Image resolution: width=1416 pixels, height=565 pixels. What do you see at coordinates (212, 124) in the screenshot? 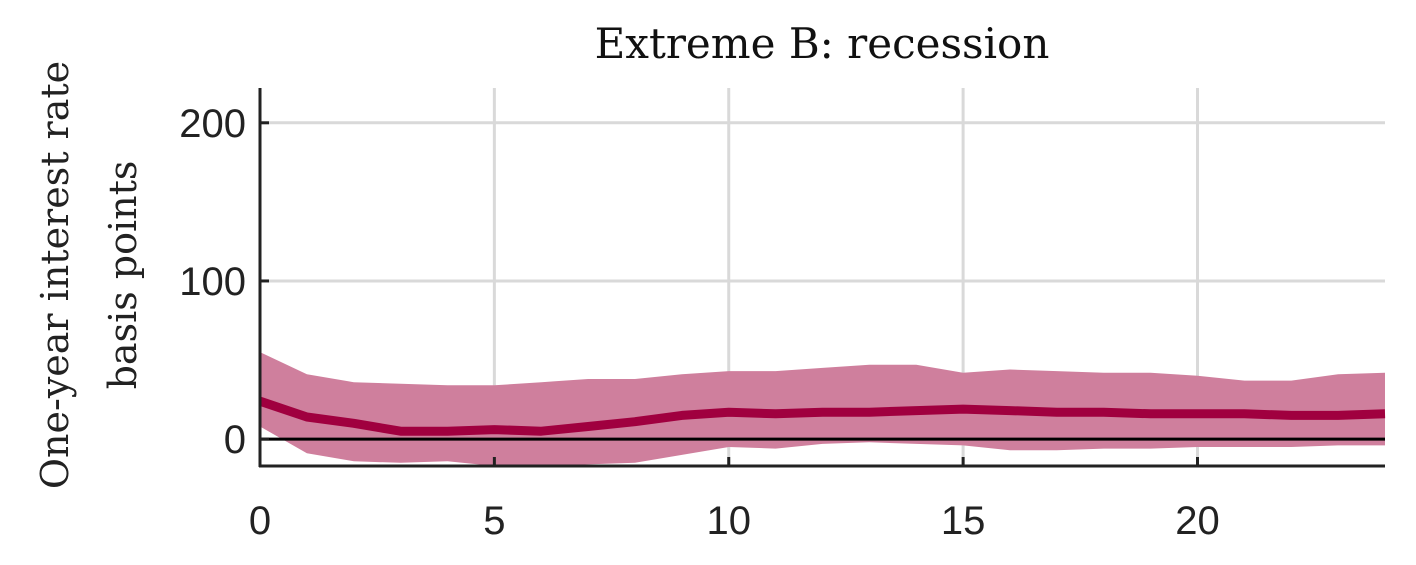
I see `y-tick-label-200: 200` at bounding box center [212, 124].